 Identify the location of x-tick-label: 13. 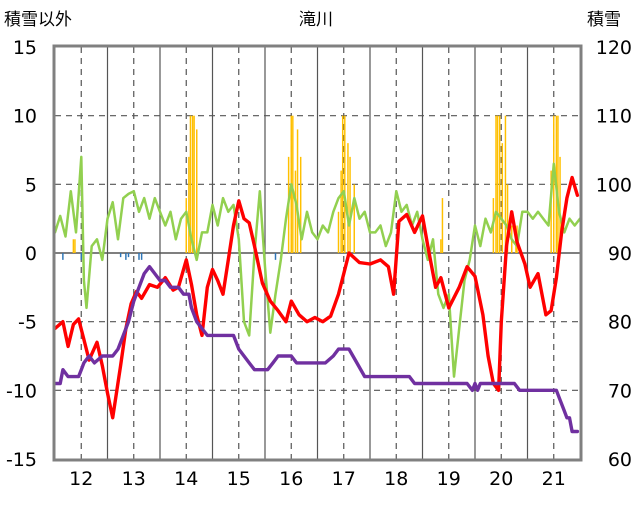
(134, 479).